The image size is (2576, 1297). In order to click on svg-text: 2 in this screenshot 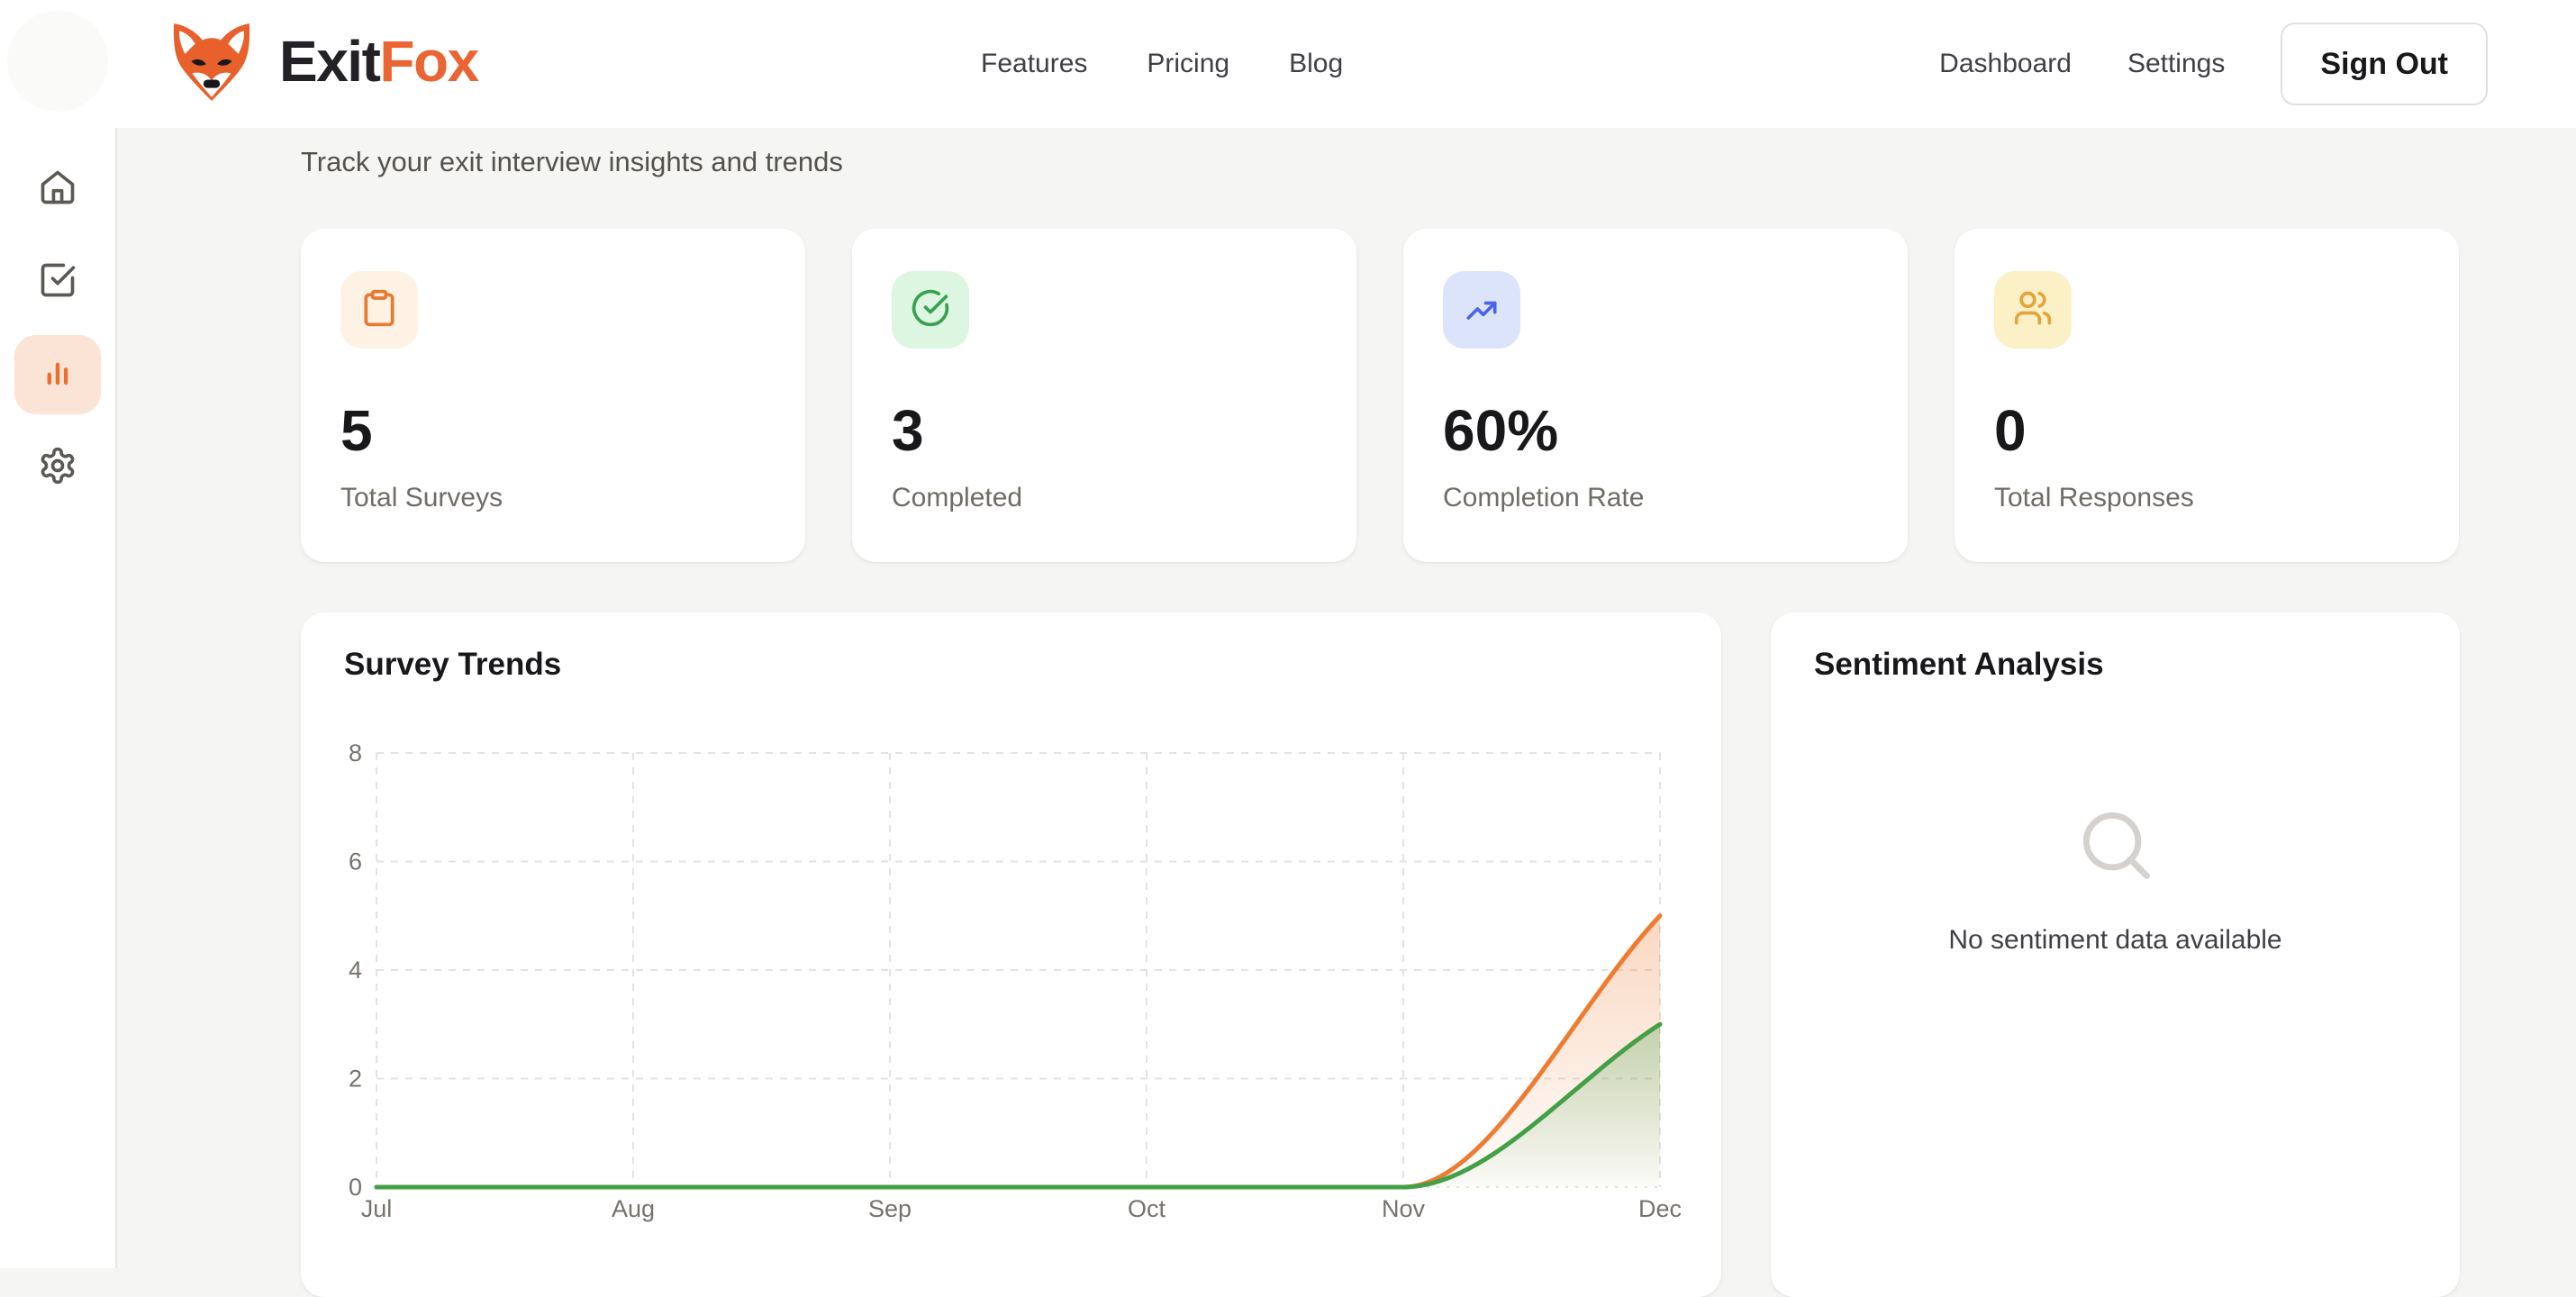, I will do `click(355, 1079)`.